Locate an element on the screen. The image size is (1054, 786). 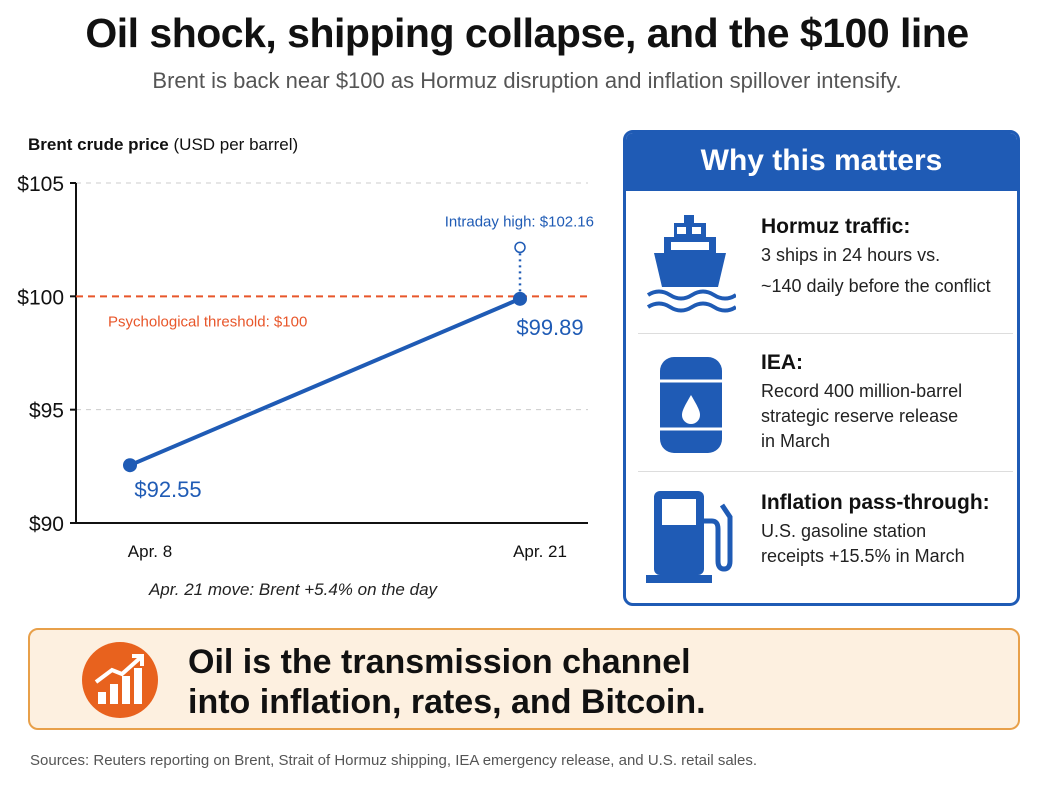
item-text: Record 400 million-barrel is located at coordinates (862, 391).